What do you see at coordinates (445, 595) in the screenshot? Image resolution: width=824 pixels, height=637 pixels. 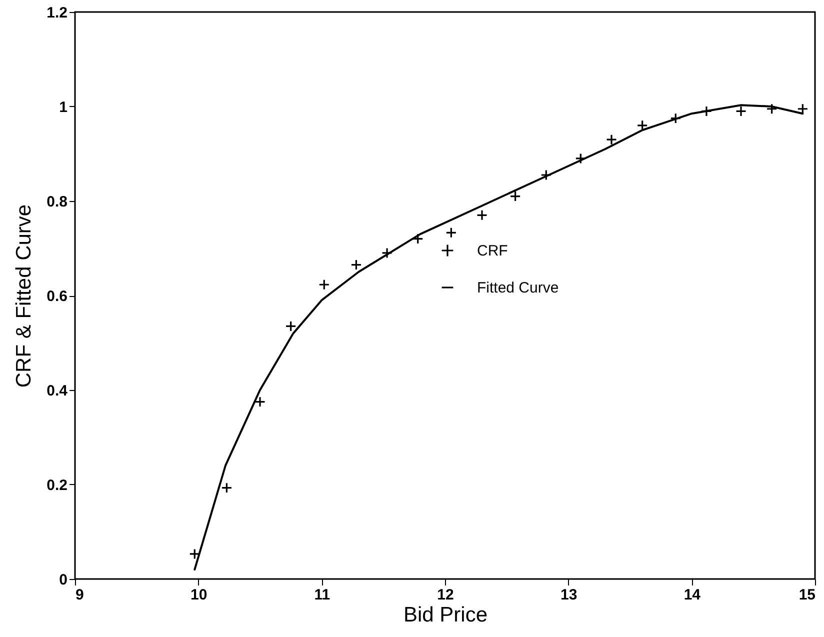 I see `x-tick-label: 12` at bounding box center [445, 595].